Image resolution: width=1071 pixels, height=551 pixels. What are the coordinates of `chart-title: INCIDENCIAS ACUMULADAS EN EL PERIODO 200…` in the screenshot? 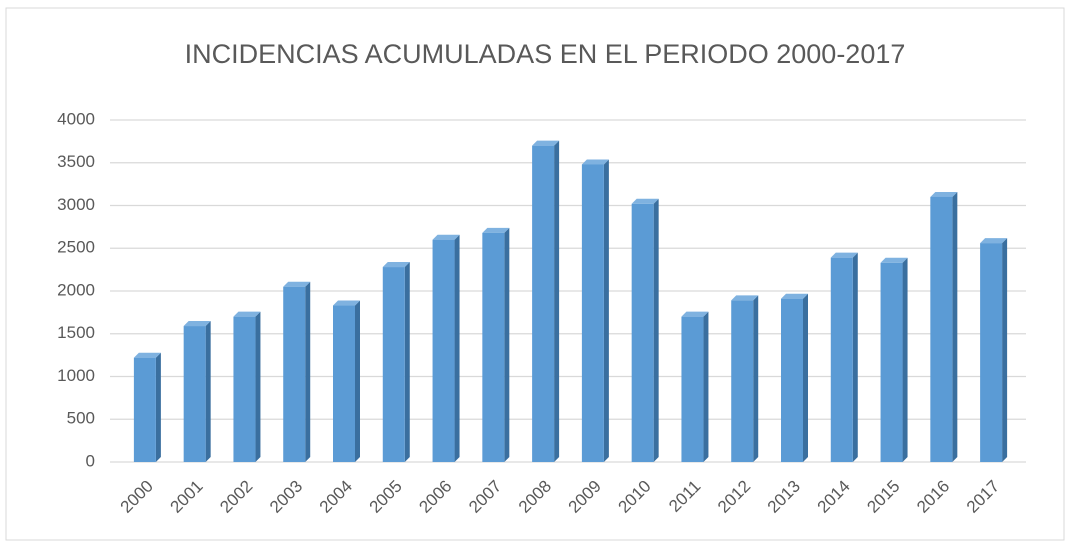 It's located at (545, 54).